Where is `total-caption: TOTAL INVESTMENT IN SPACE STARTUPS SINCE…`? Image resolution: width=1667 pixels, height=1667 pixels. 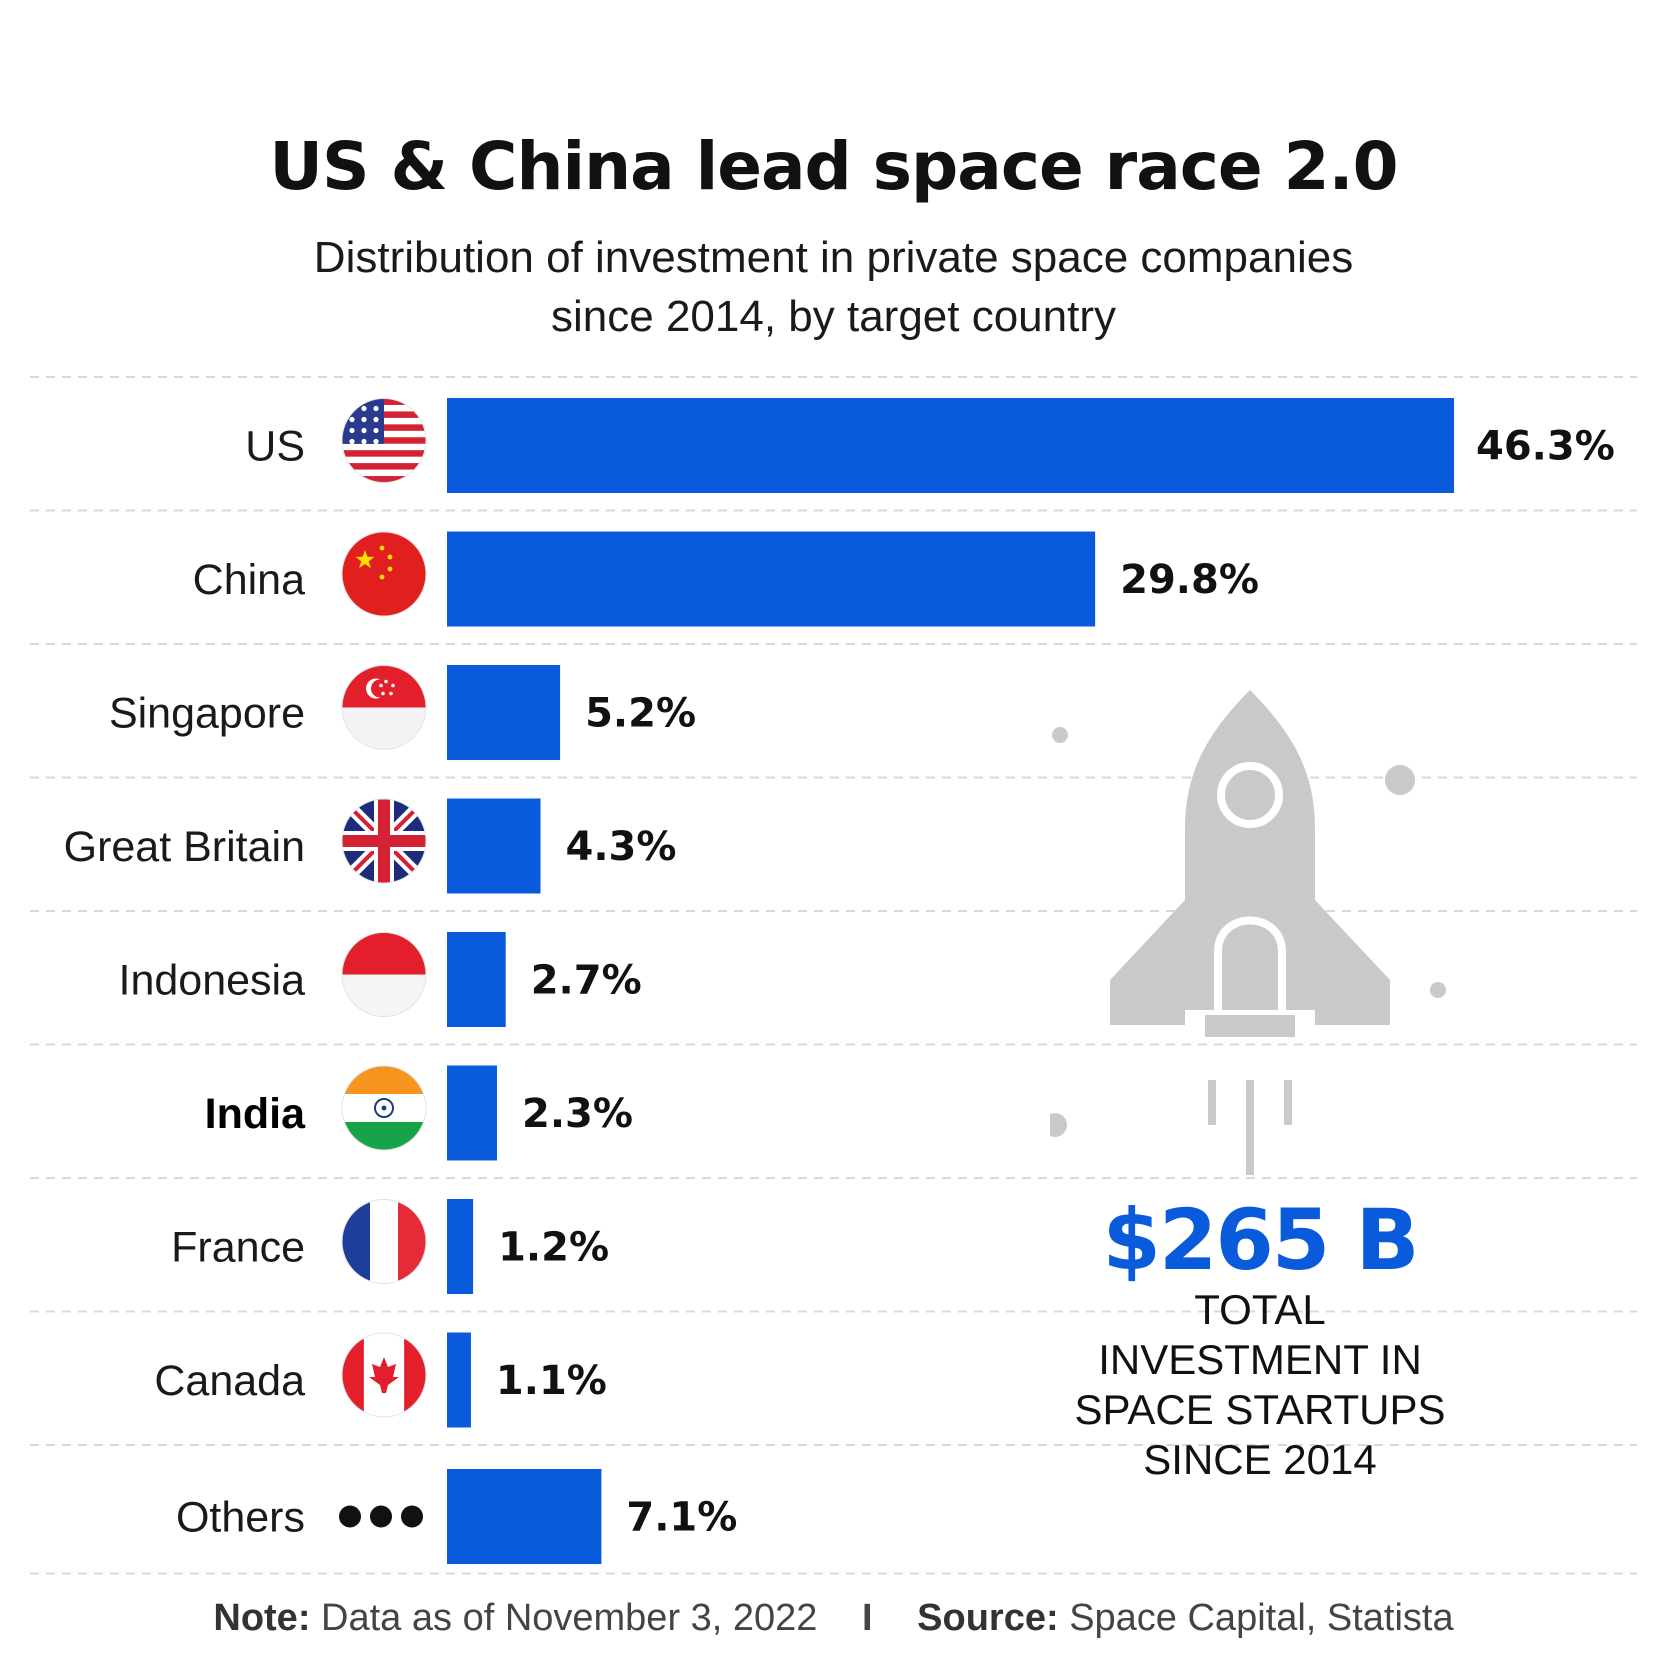
total-caption: TOTAL INVESTMENT IN SPACE STARTUPS SINCE… is located at coordinates (1260, 1384).